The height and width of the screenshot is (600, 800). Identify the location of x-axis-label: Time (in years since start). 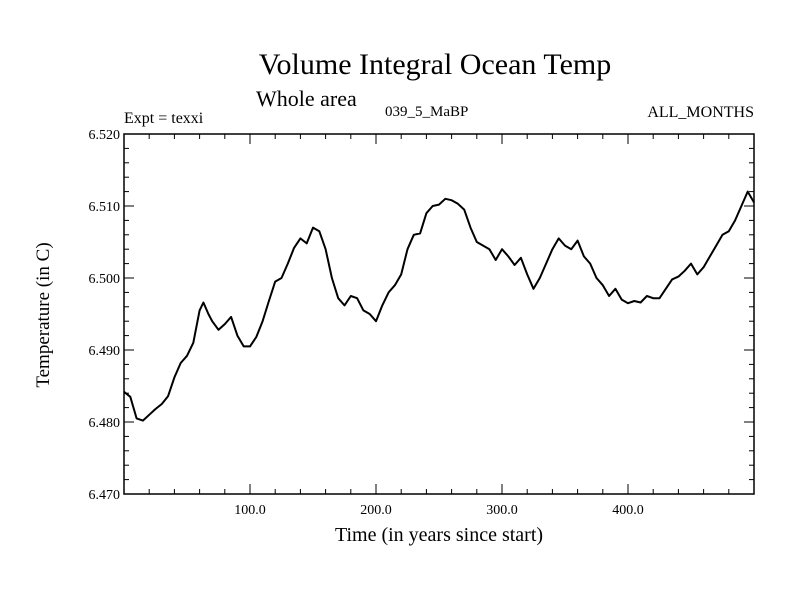
(439, 535).